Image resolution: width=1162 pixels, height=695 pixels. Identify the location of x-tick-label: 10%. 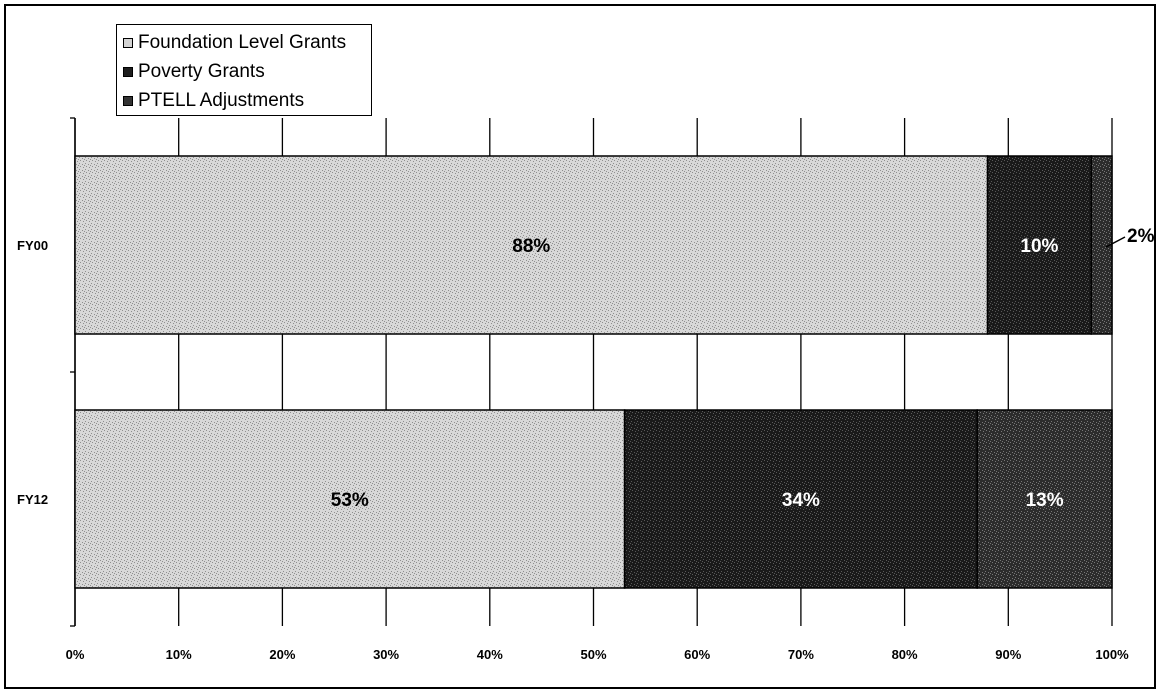
(179, 654).